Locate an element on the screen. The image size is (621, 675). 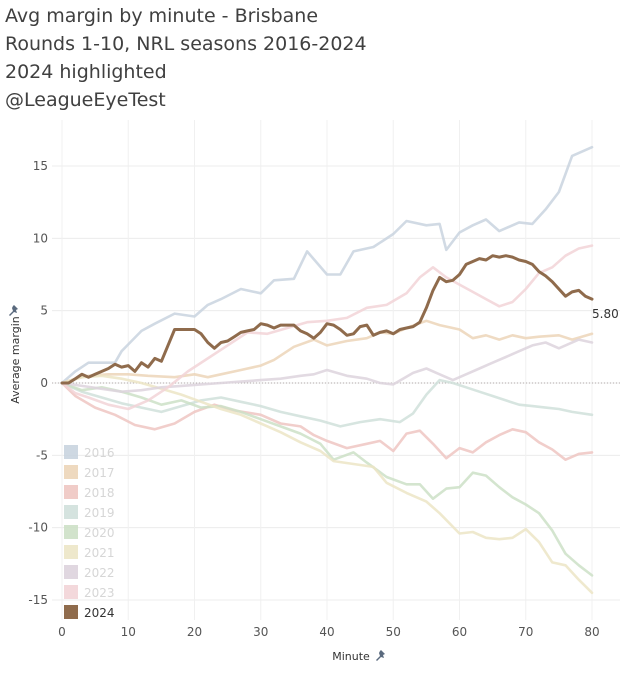
y-tick-label: -15 is located at coordinates (38, 600).